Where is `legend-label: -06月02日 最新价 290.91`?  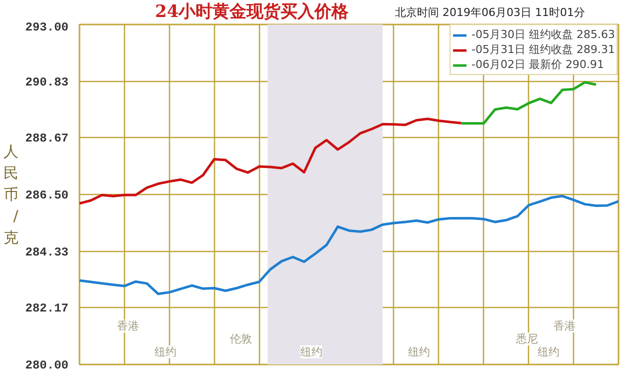 legend-label: -06月02日 最新价 290.91 is located at coordinates (538, 64).